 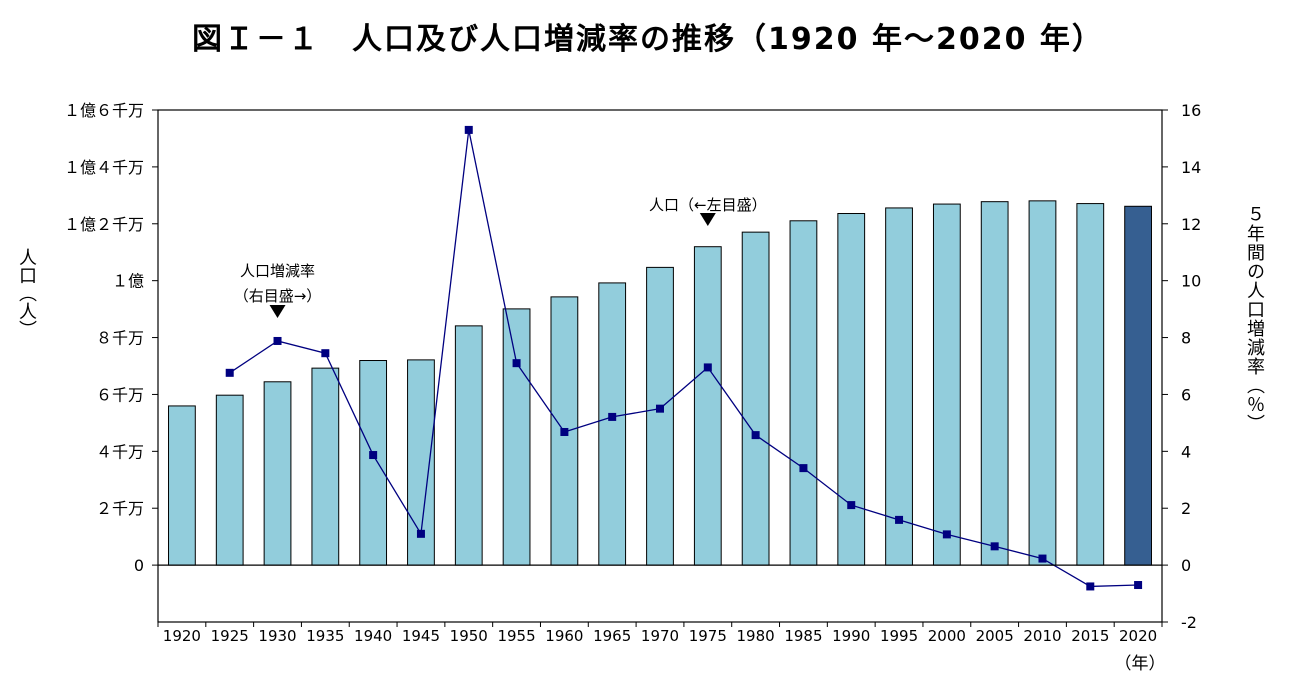 I want to click on annotations: 人口増減率 （右目盛→） 人口（←左目盛）, so click(x=500, y=257).